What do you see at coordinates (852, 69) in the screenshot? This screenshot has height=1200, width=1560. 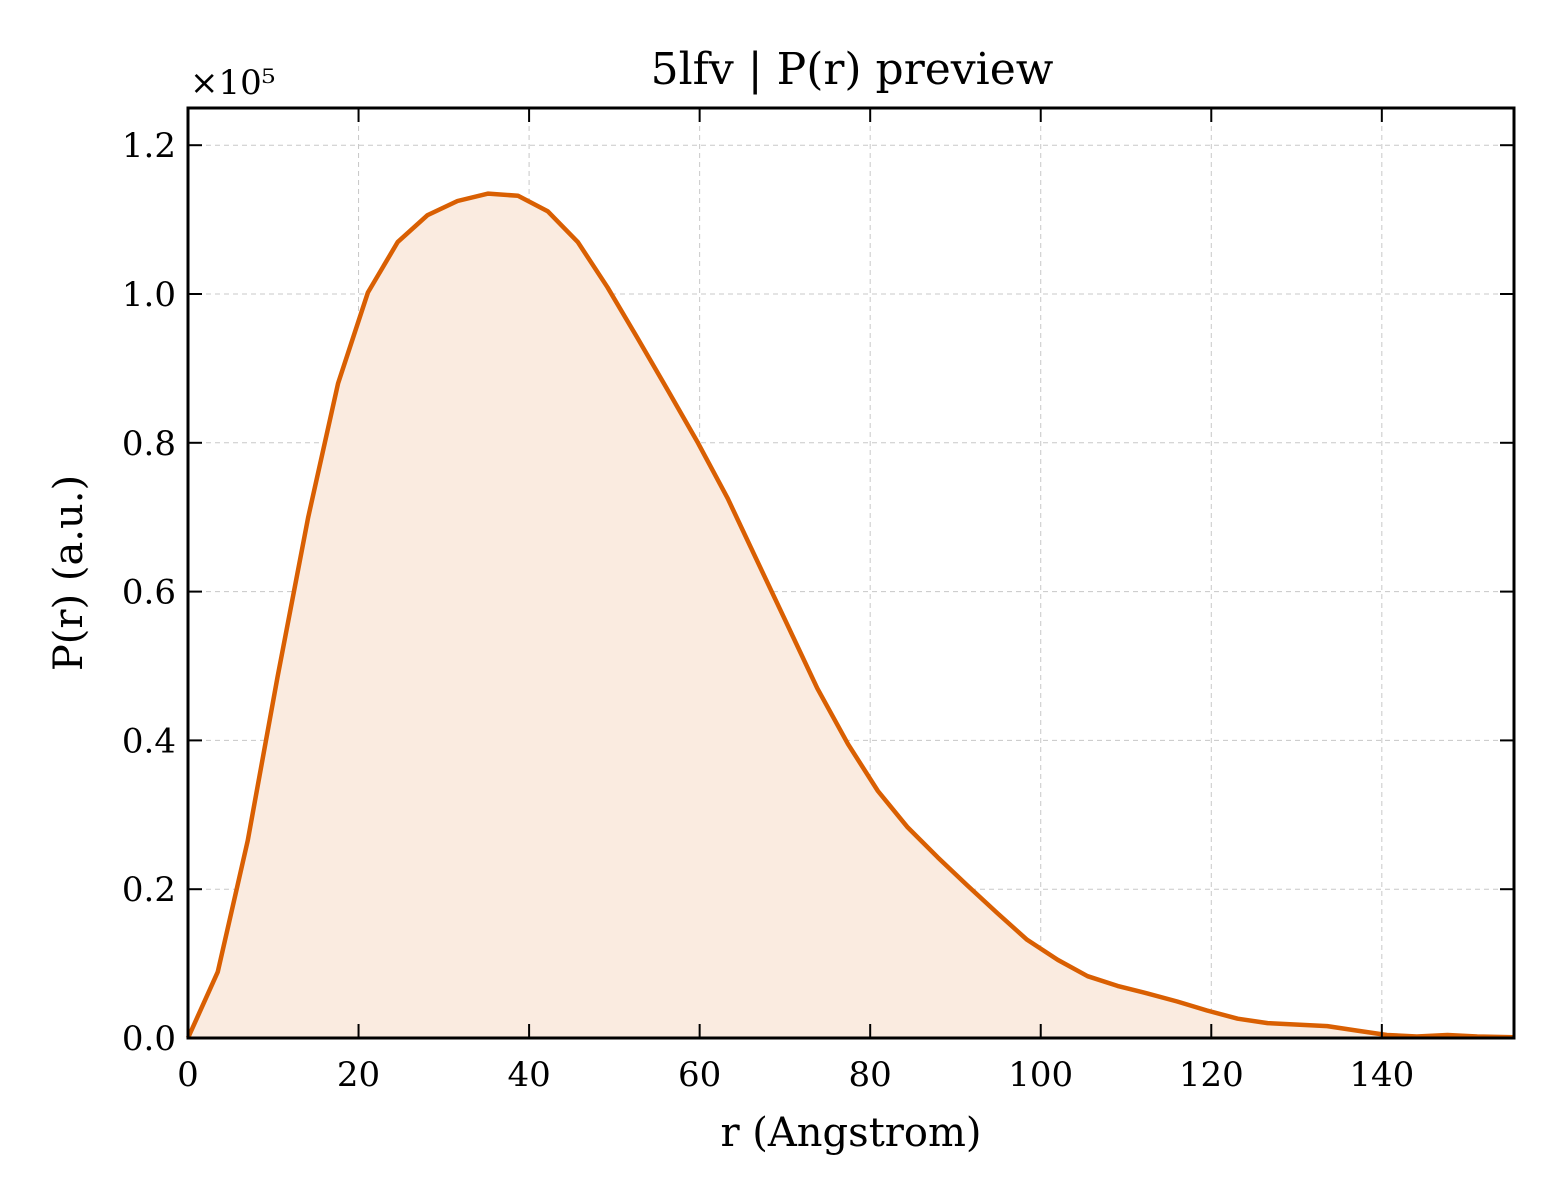 I see `chart-title: 5lfv | P(r) preview` at bounding box center [852, 69].